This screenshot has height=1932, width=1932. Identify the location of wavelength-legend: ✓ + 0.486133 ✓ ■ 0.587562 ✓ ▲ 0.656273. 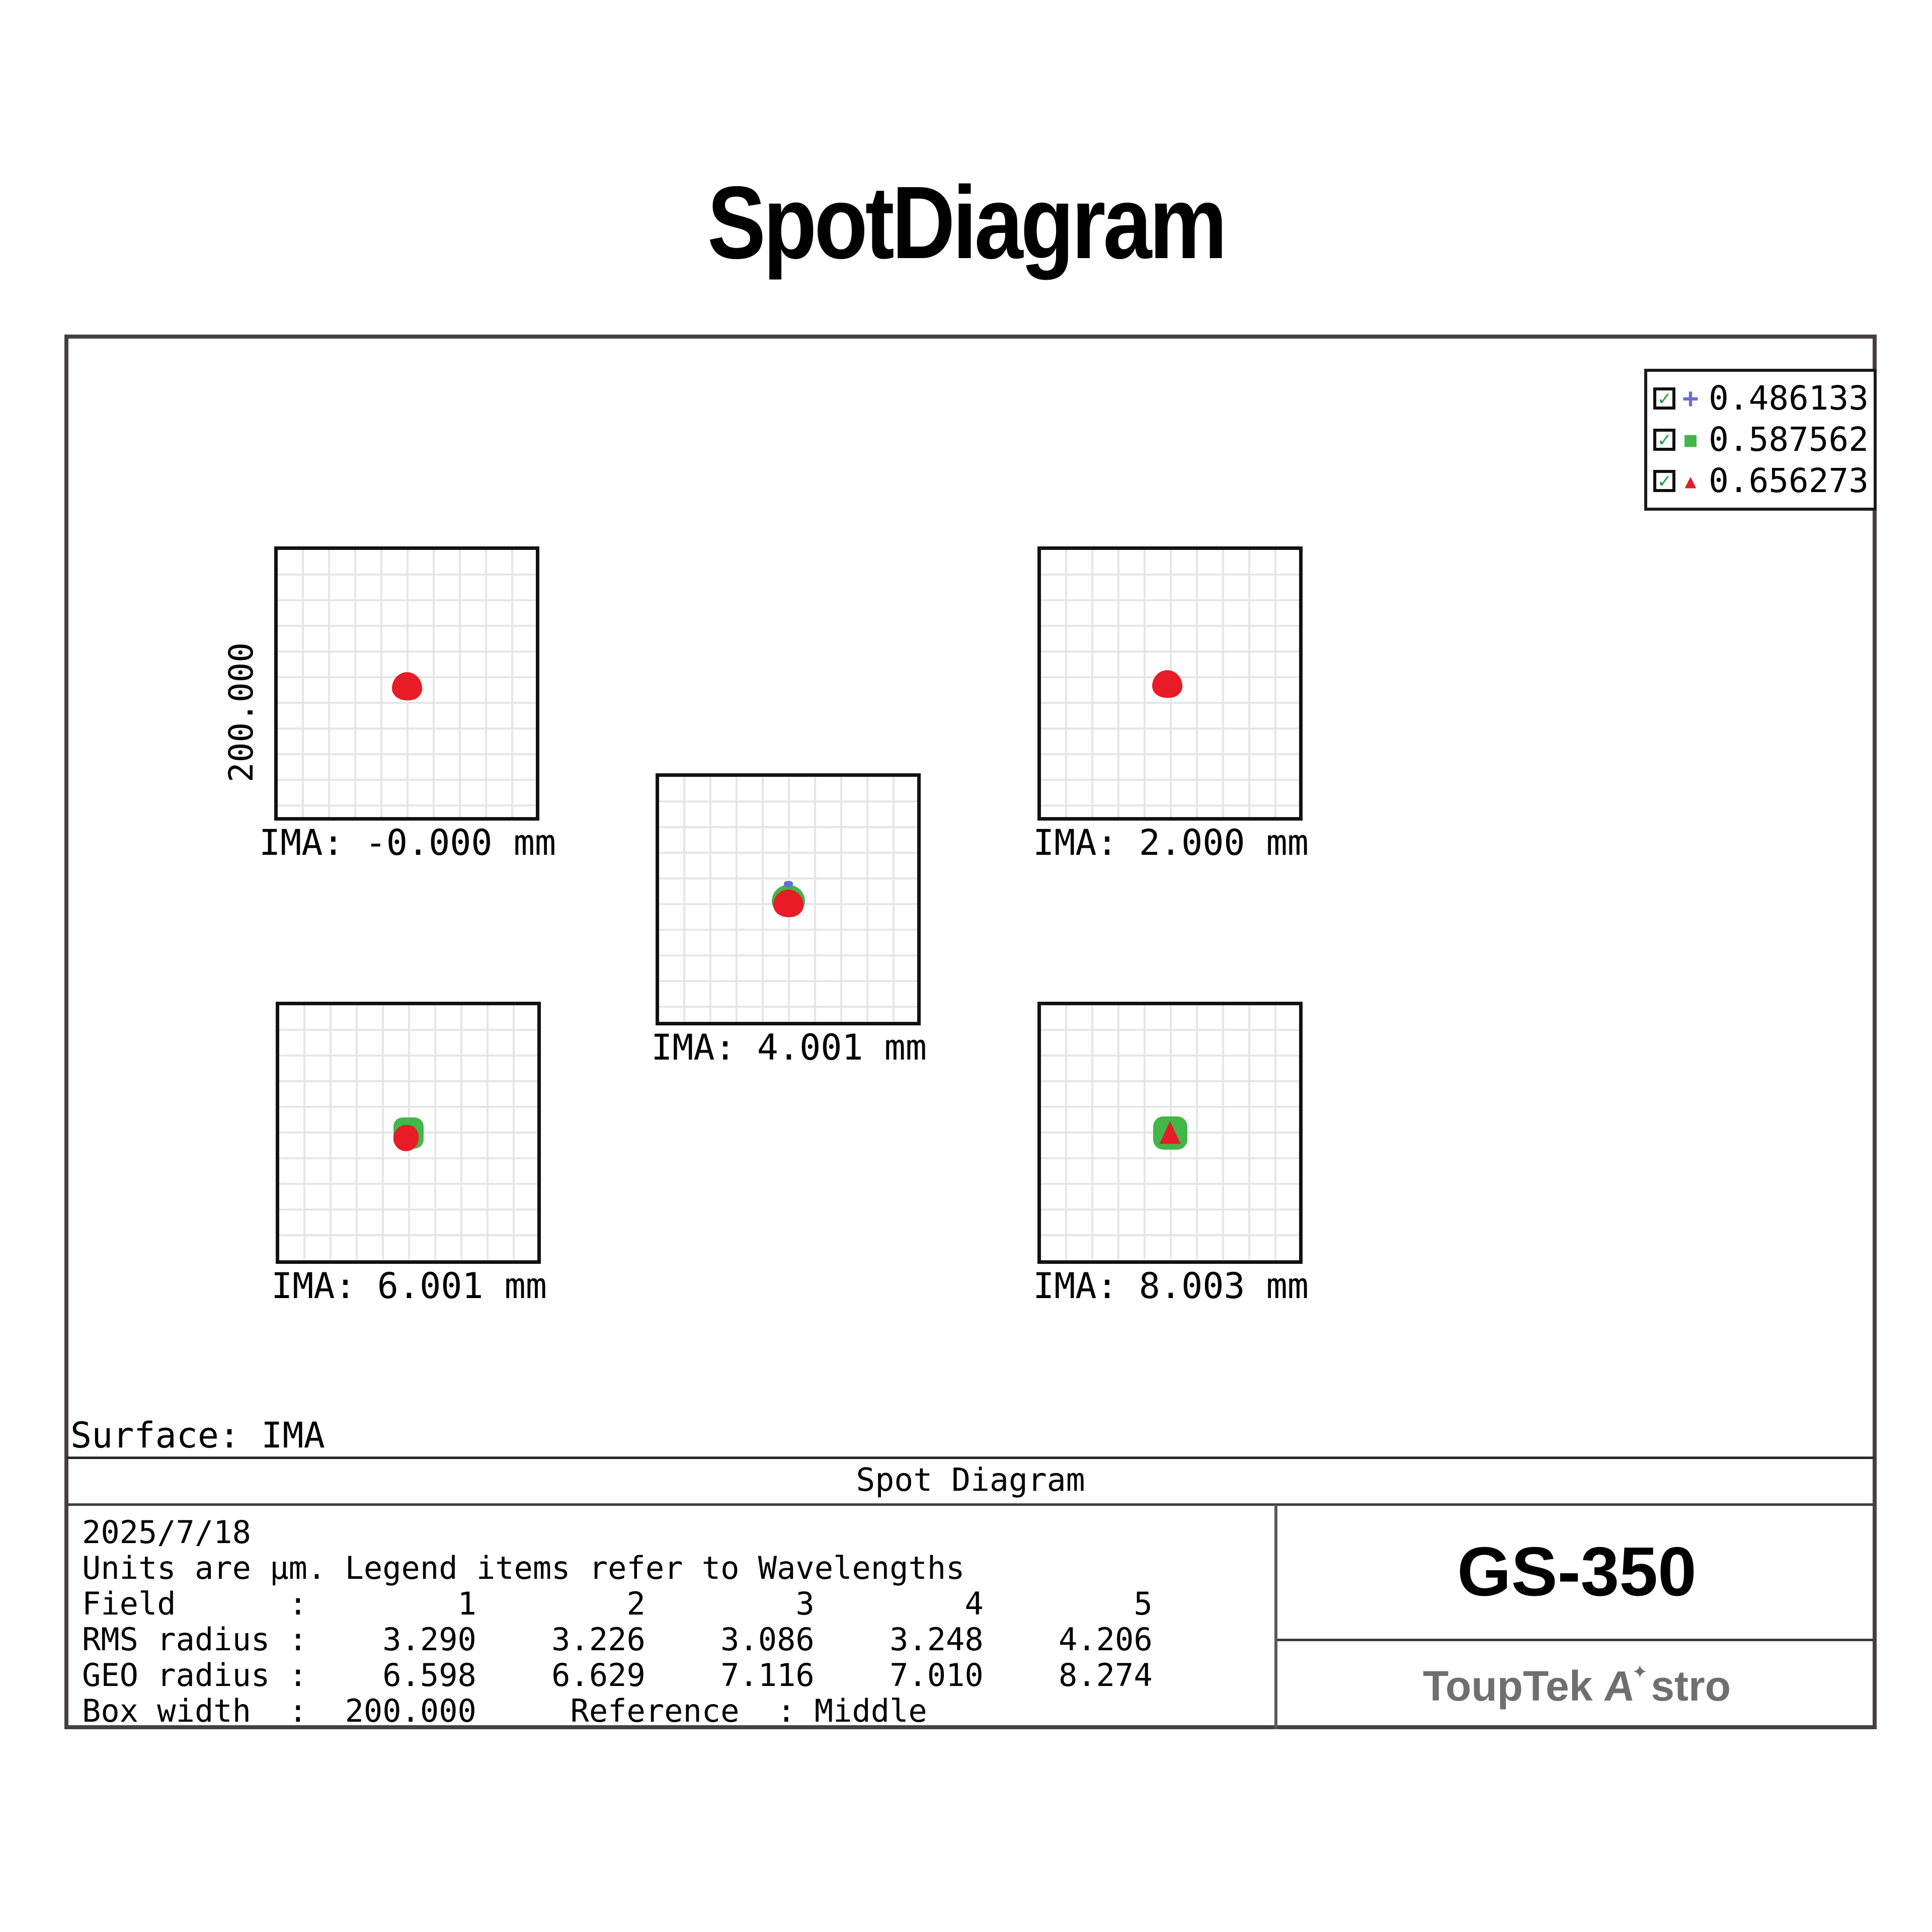
(1760, 440).